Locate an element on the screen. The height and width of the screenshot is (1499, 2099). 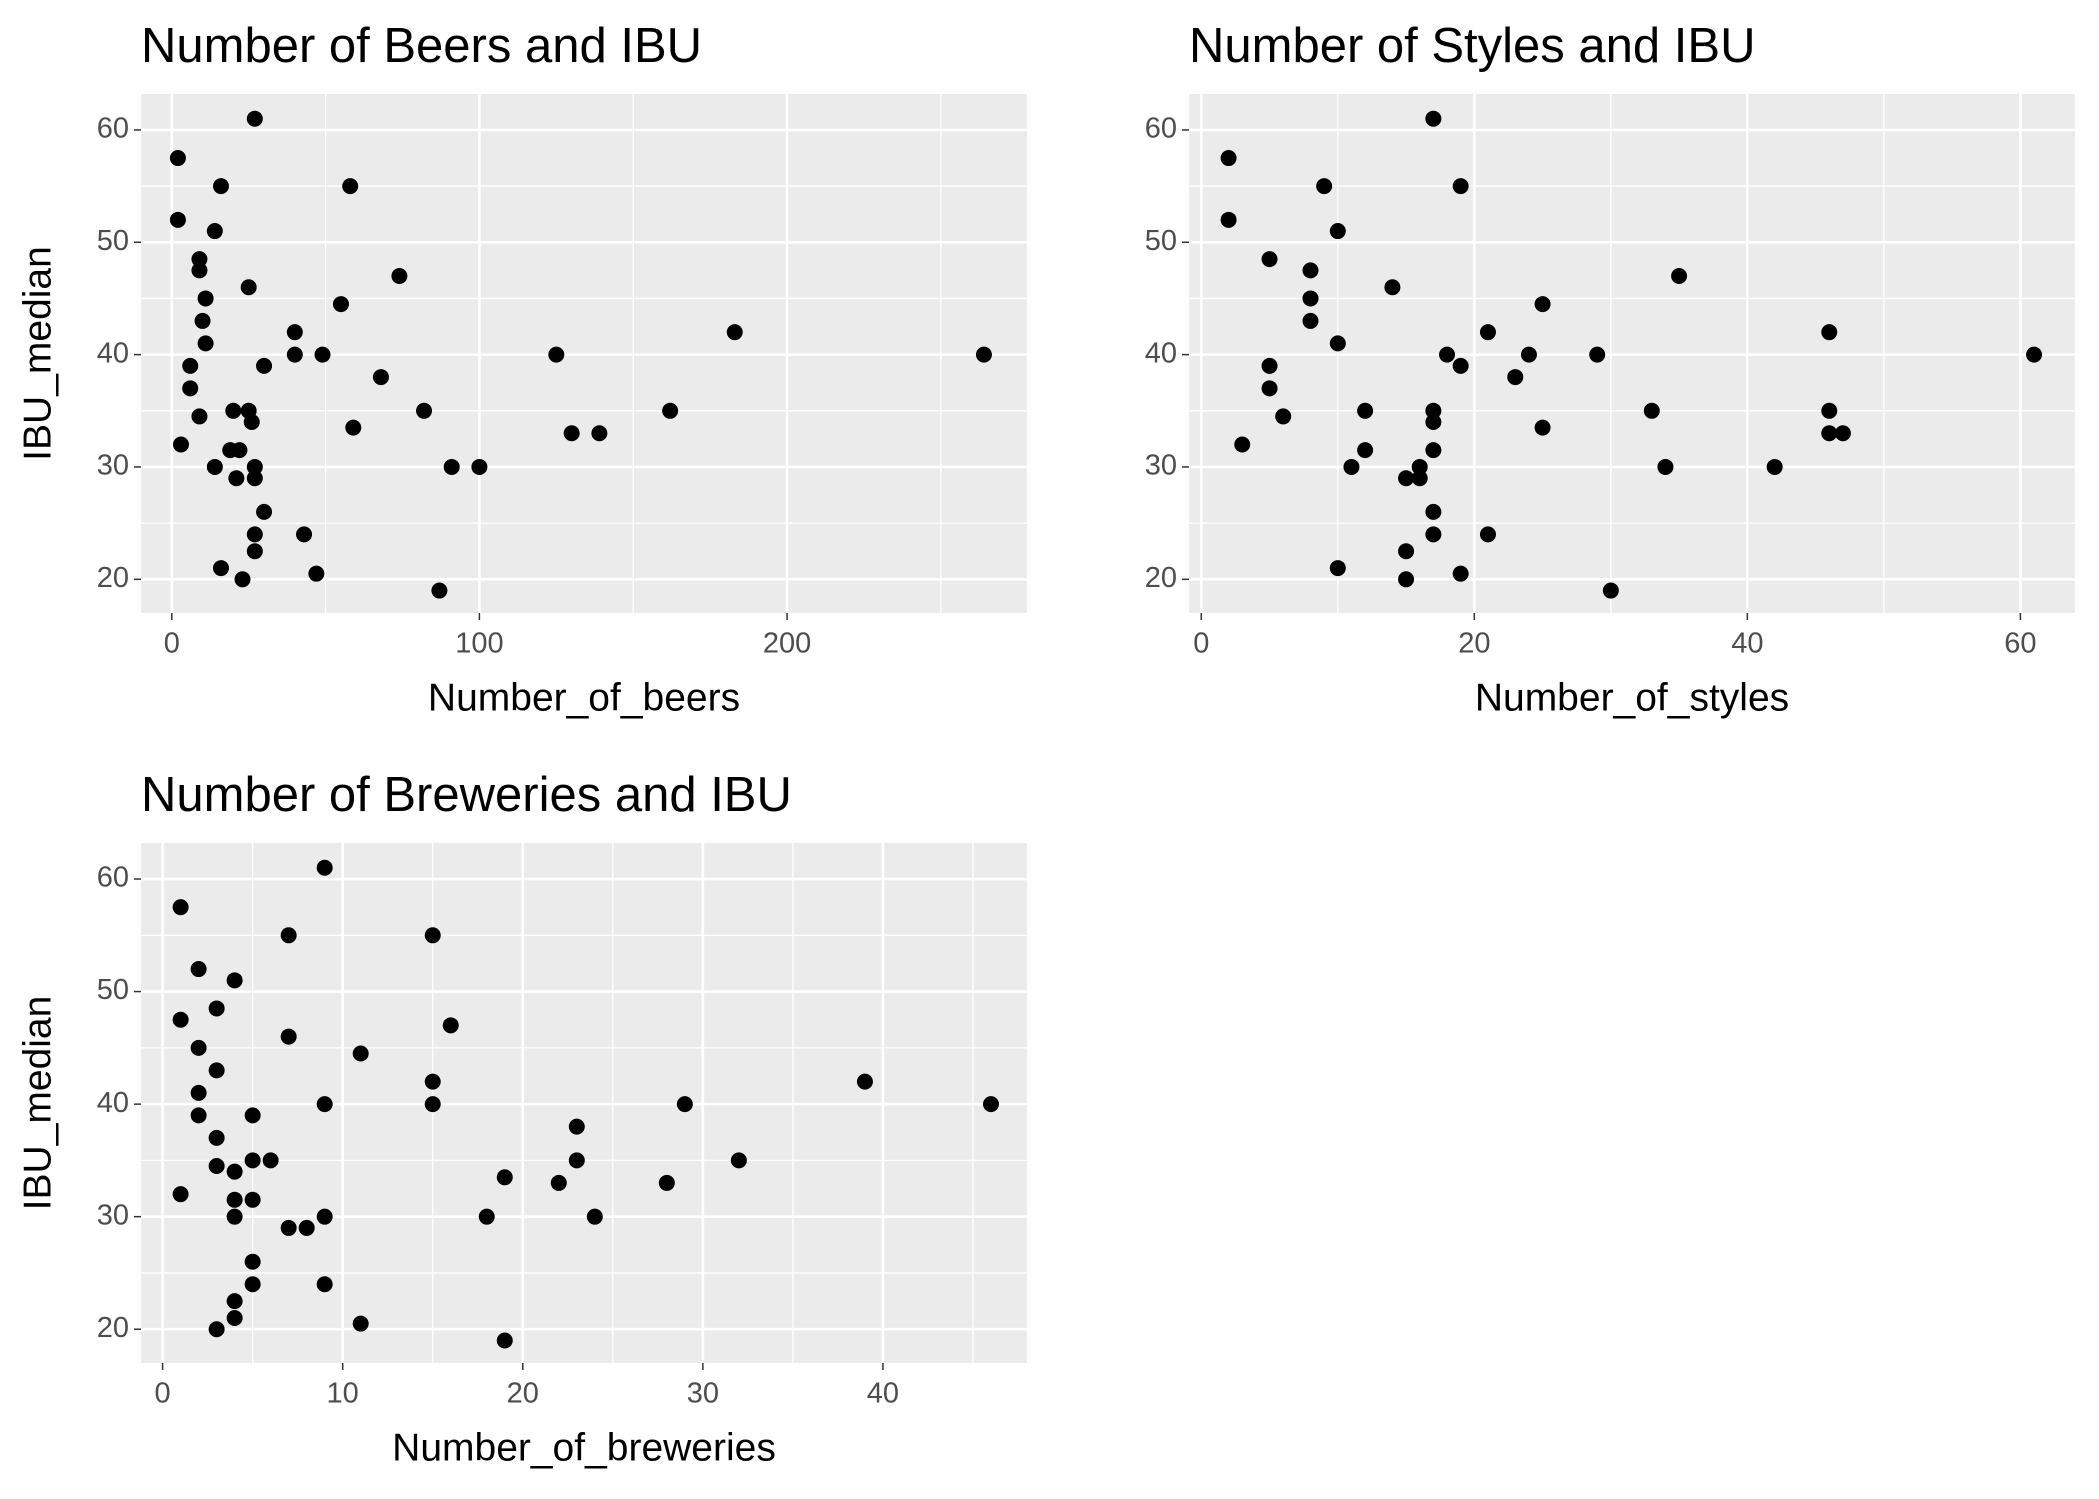
x-tick-label: 200 is located at coordinates (787, 644).